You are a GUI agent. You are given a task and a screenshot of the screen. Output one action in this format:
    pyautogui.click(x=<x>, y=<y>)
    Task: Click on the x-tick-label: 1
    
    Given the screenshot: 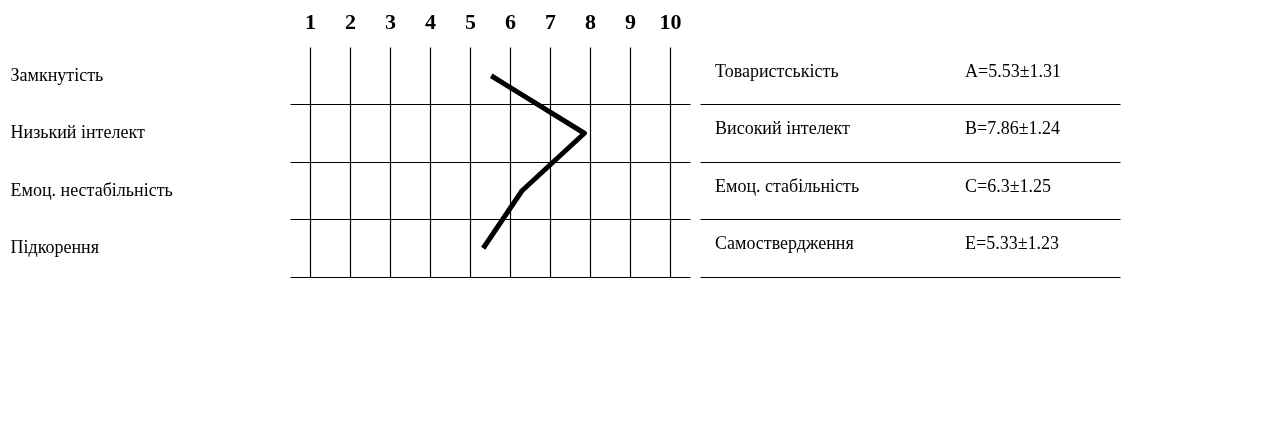 What is the action you would take?
    pyautogui.click(x=310, y=21)
    